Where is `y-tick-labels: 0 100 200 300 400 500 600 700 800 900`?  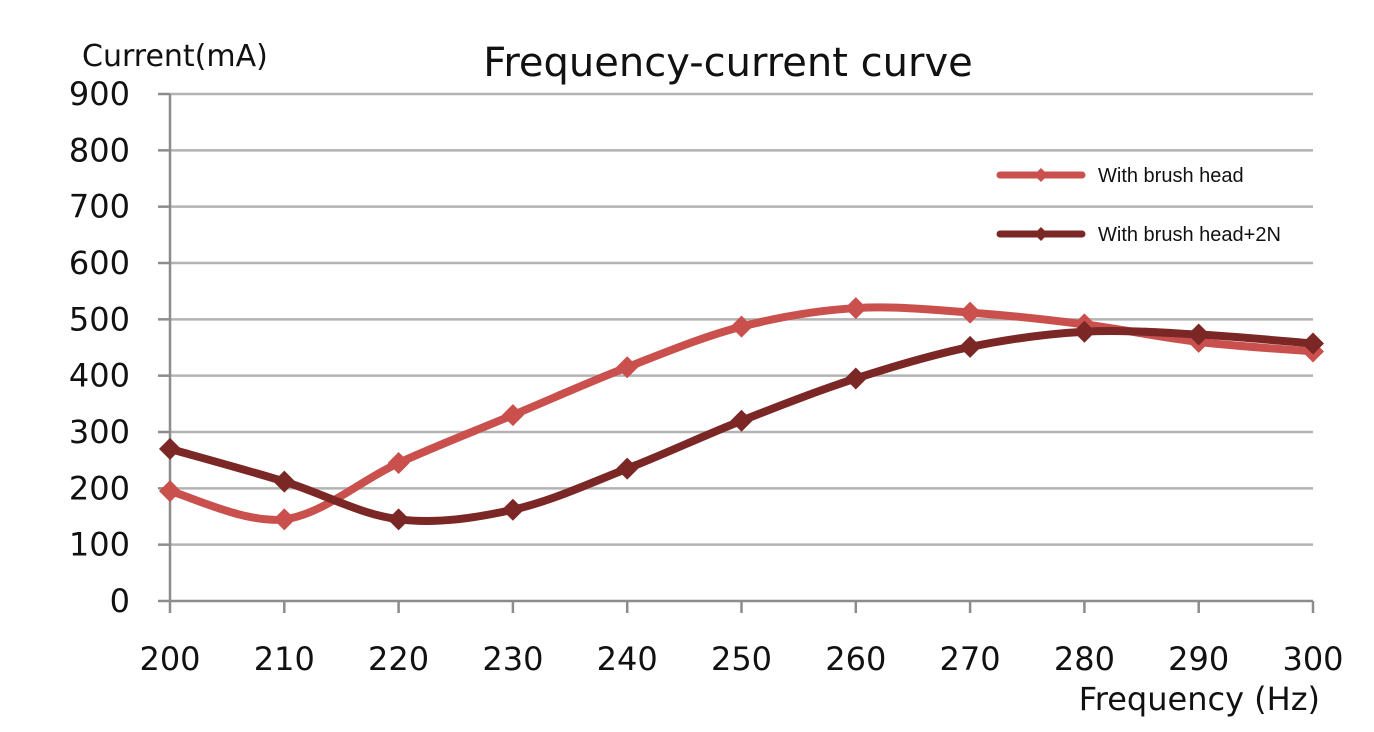
y-tick-labels: 0 100 200 300 400 500 600 700 800 900 is located at coordinates (99, 347).